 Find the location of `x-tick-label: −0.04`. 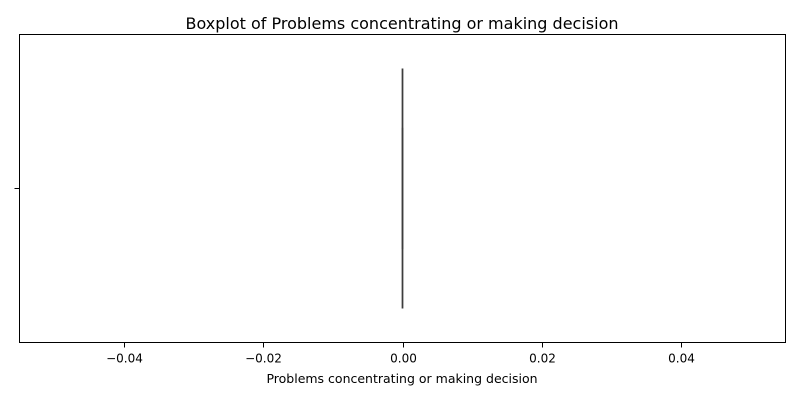

x-tick-label: −0.04 is located at coordinates (124, 359).